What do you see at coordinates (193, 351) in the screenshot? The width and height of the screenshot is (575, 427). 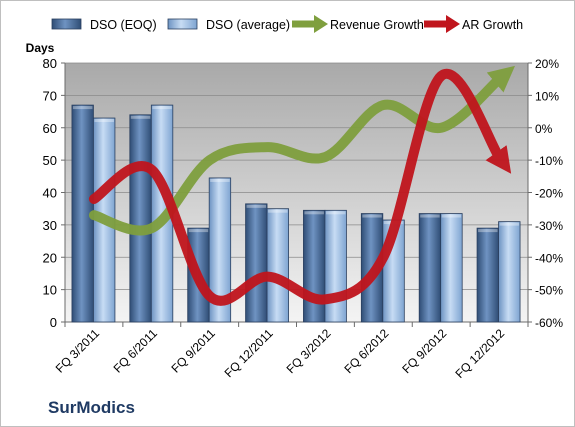 I see `x-tick-label: FQ 9/2011` at bounding box center [193, 351].